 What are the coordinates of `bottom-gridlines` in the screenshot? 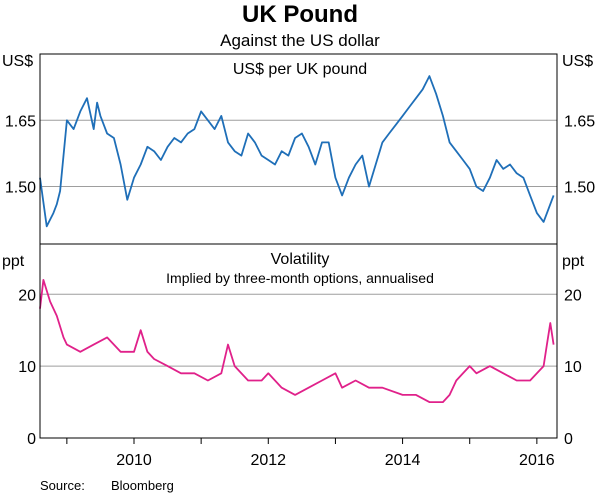 It's located at (298, 330).